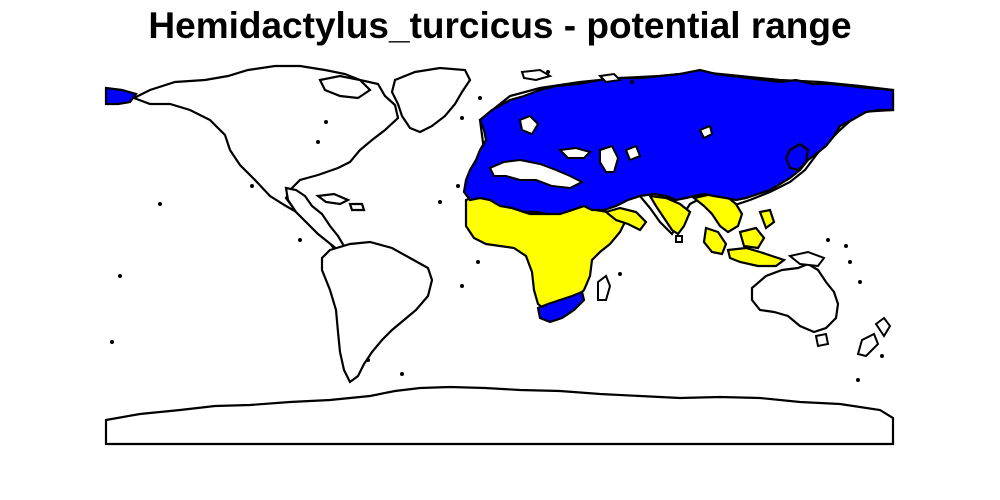 The image size is (1000, 500). Describe the element at coordinates (795, 298) in the screenshot. I see `australia-landmass` at that location.